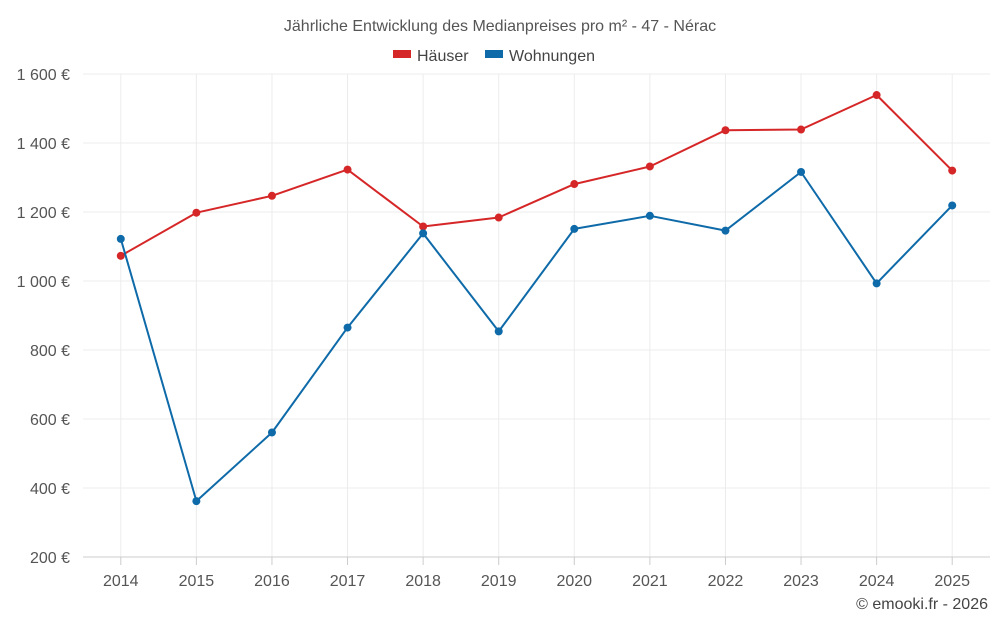 The image size is (1000, 625). I want to click on data-point-wohnungen-2014, so click(120, 238).